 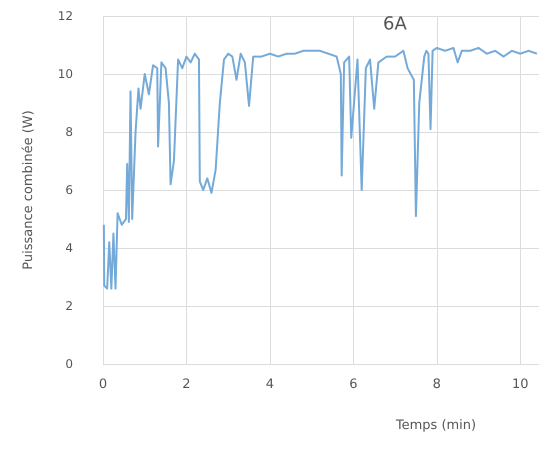 I want to click on y-tick-label: 2, so click(x=69, y=306).